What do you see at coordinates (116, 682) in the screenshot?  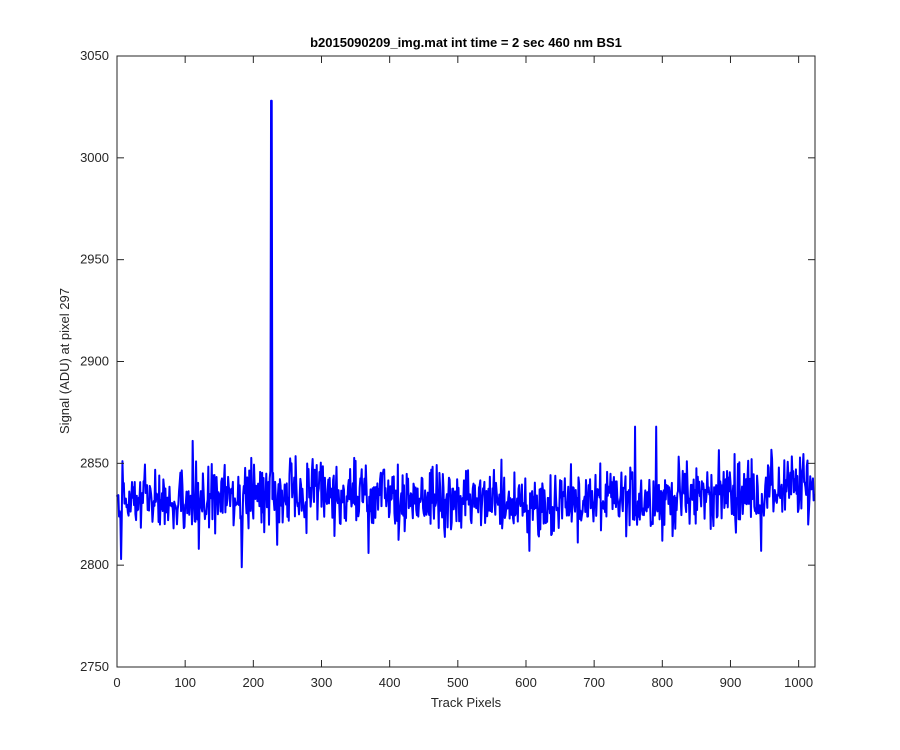 I see `x-tick-label: 0` at bounding box center [116, 682].